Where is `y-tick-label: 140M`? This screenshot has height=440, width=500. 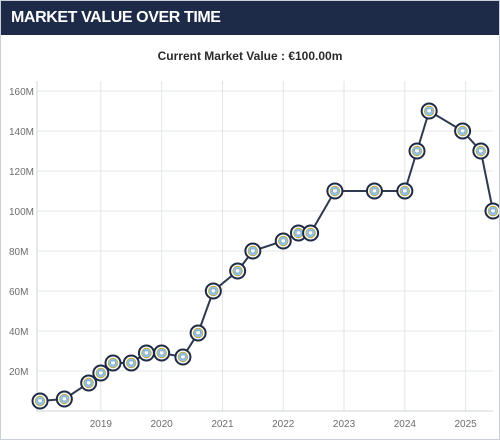
y-tick-label: 140M is located at coordinates (21, 132).